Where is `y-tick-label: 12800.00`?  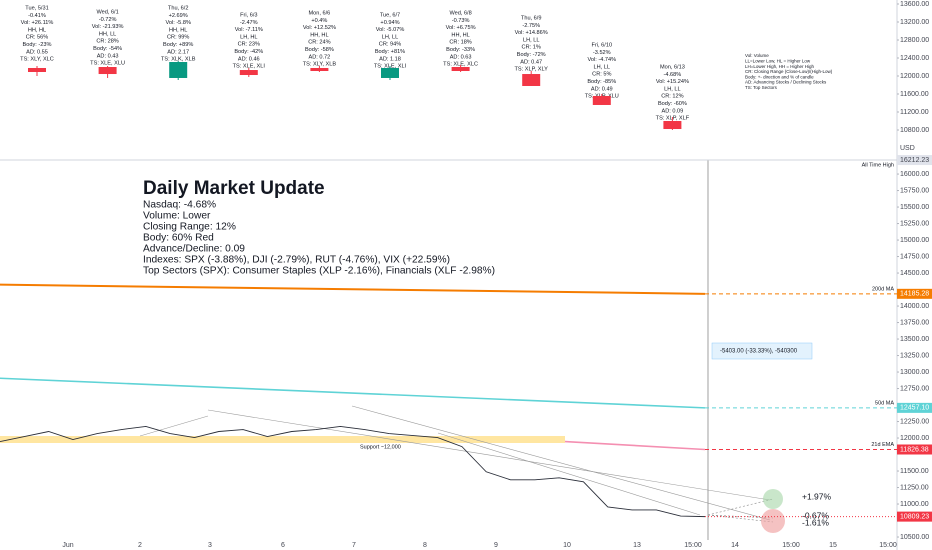 y-tick-label: 12800.00 is located at coordinates (914, 40).